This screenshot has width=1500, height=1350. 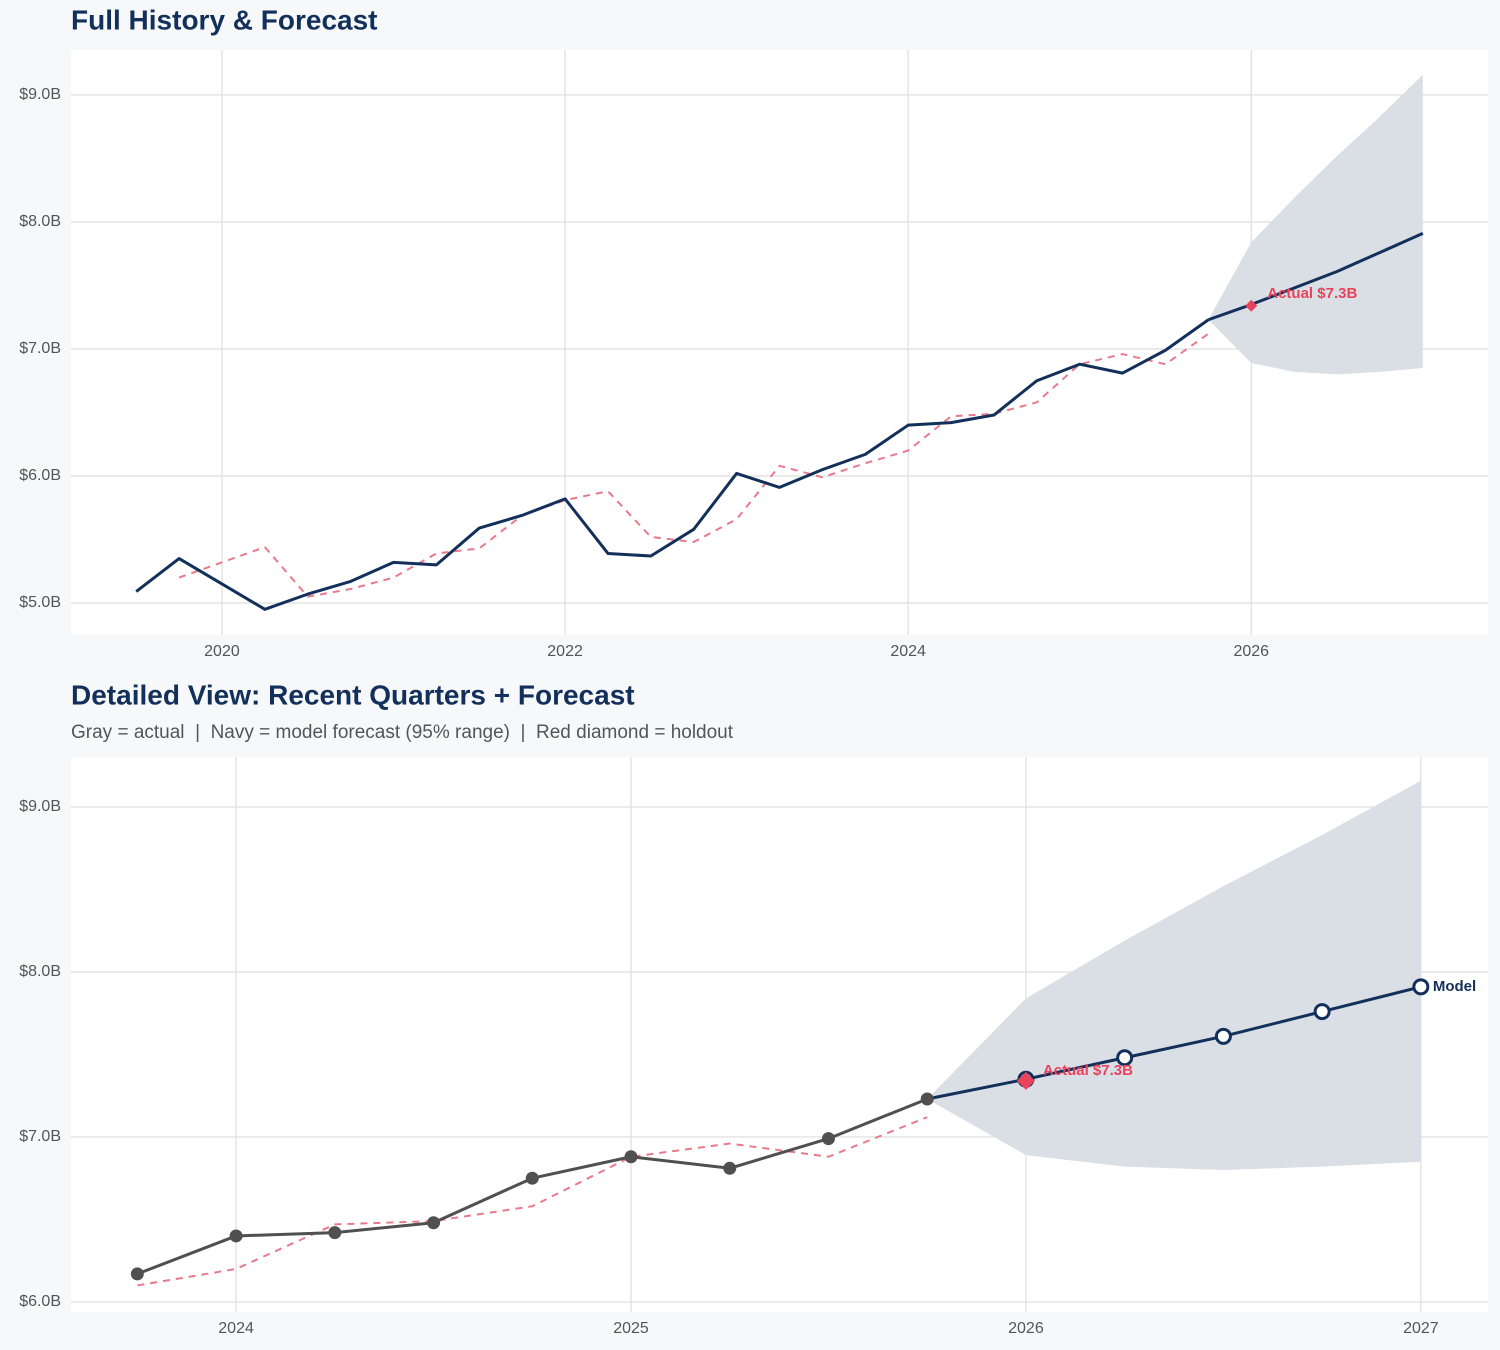 I want to click on x-tick-label: 2020, so click(x=222, y=651).